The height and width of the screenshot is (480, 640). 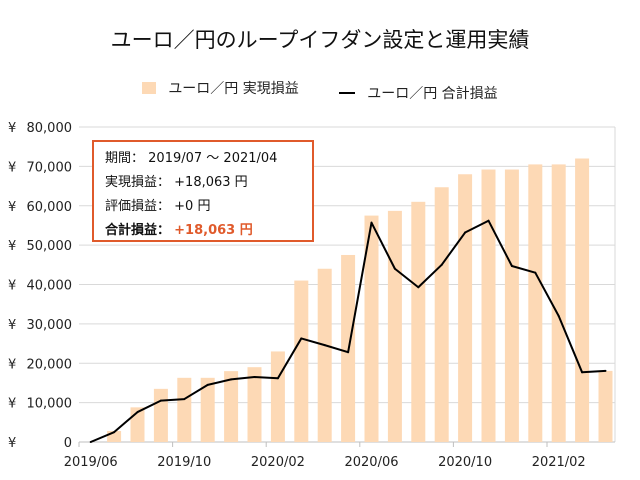 I want to click on x-tick-label: 2020/10, so click(x=465, y=462).